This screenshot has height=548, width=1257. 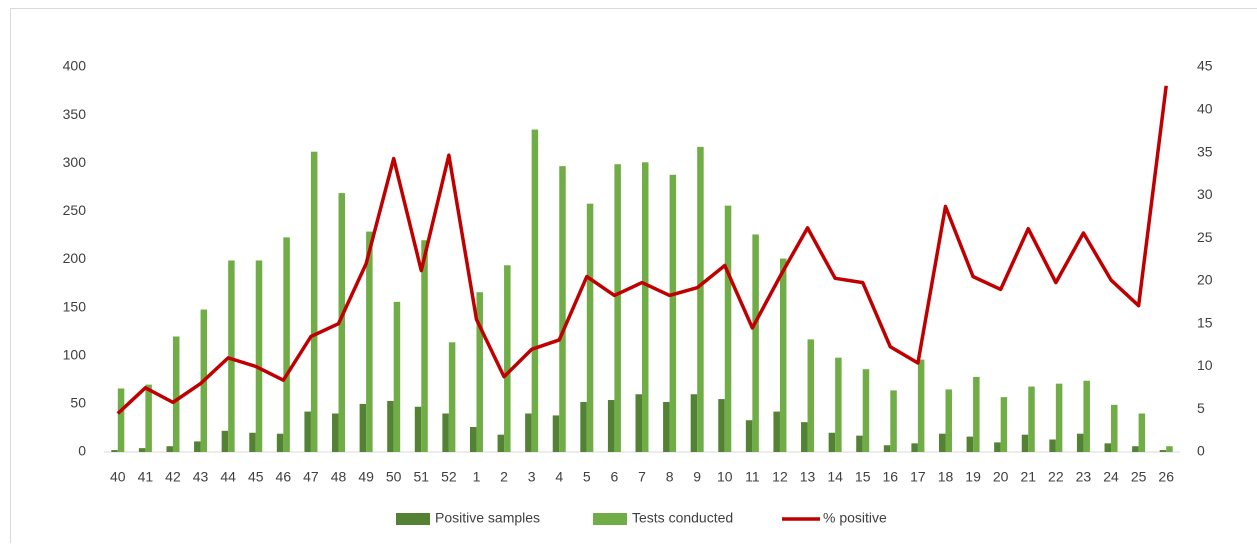 What do you see at coordinates (421, 477) in the screenshot?
I see `x-tick-label: 51` at bounding box center [421, 477].